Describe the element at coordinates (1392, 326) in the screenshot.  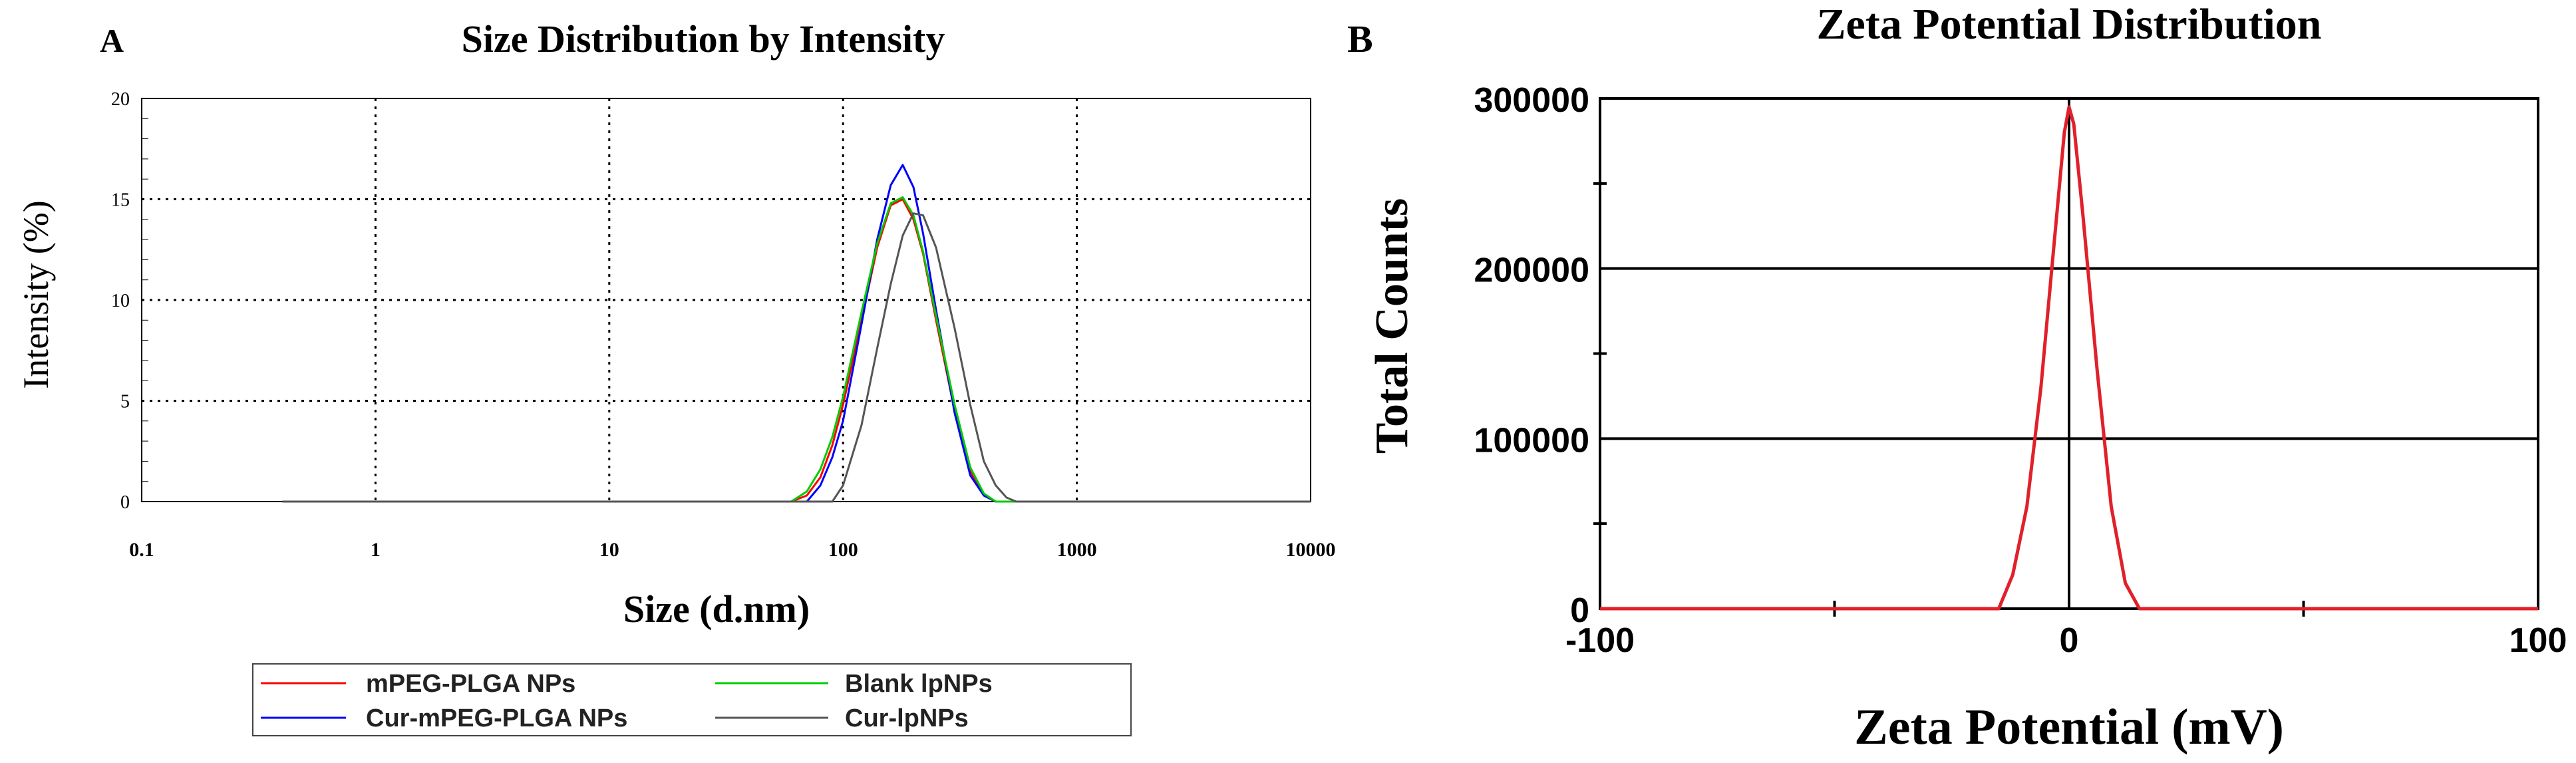
I see `panel-b-ylabel: Total Counts` at that location.